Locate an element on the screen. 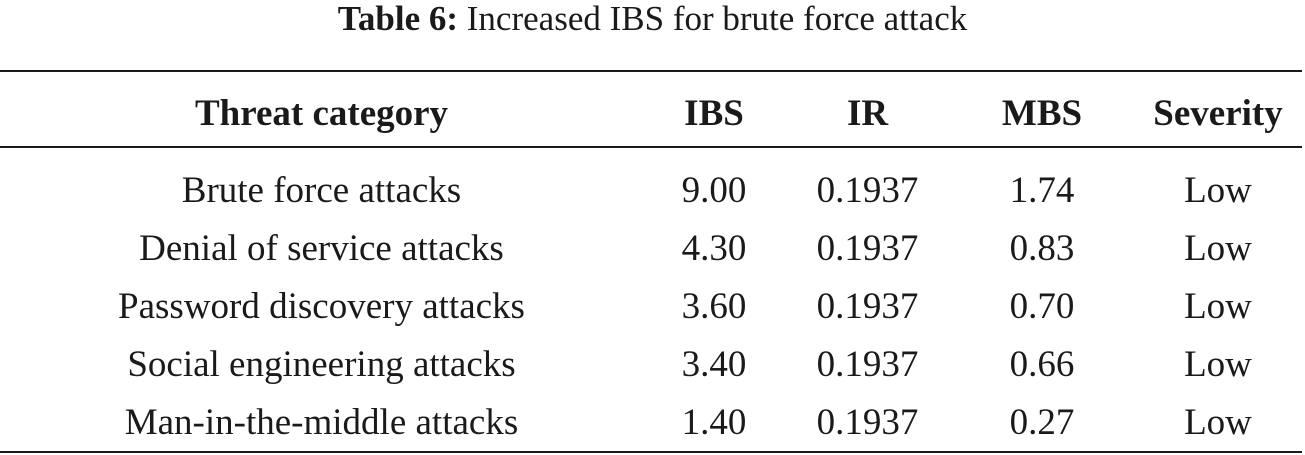  cell-mbs: 0.66 is located at coordinates (1042, 364).